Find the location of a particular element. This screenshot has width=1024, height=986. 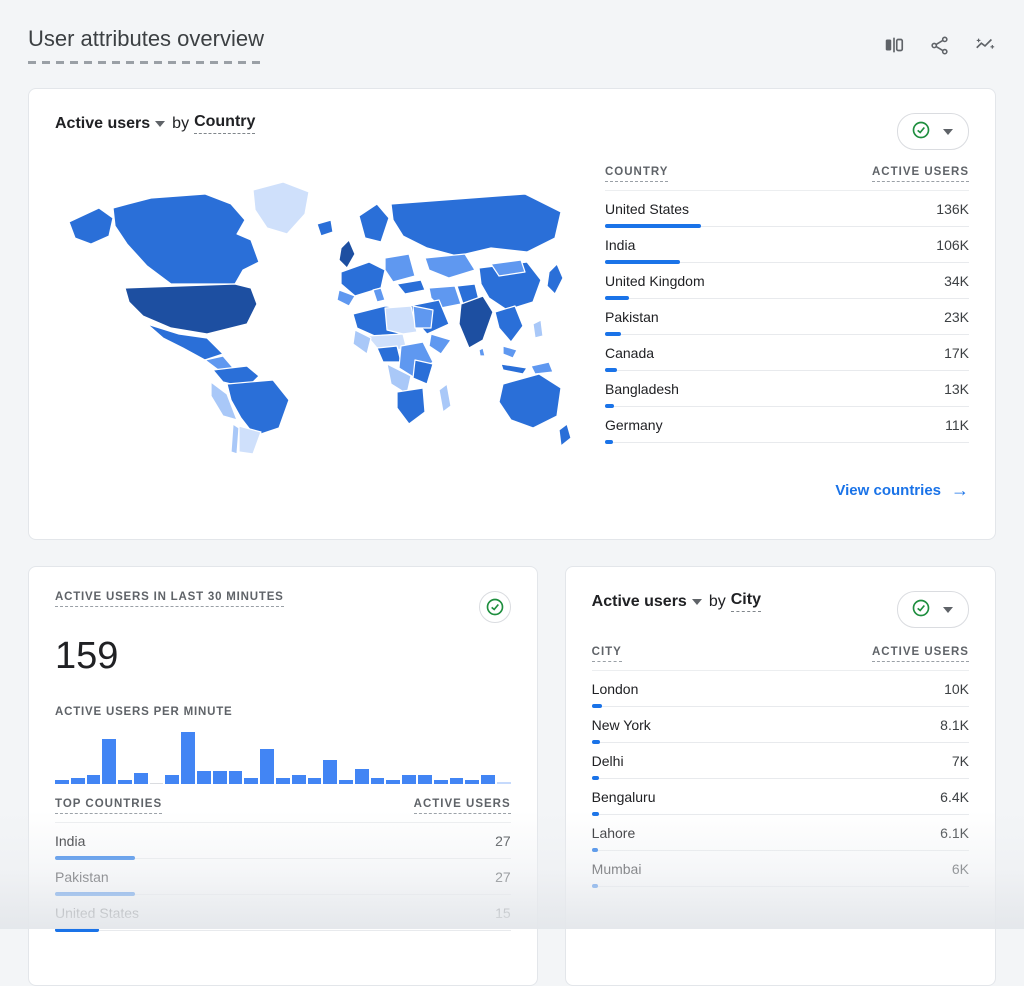

map-region-east-africa is located at coordinates (423, 372).